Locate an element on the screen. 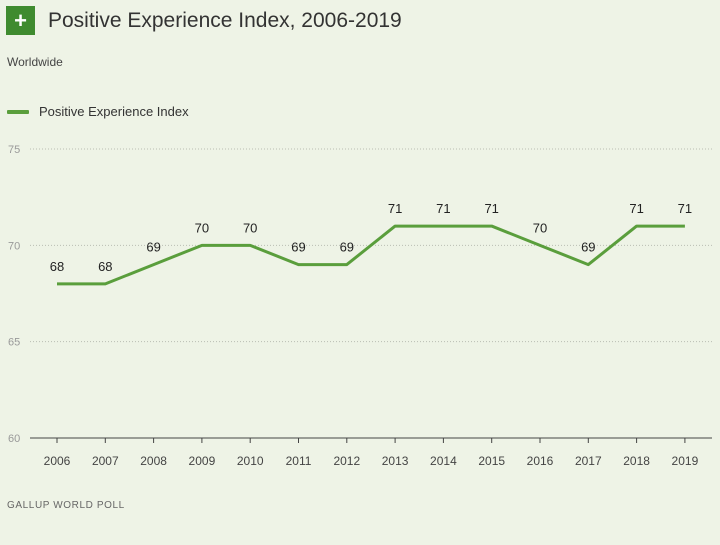  y-tick-label-65: 65 is located at coordinates (14, 343).